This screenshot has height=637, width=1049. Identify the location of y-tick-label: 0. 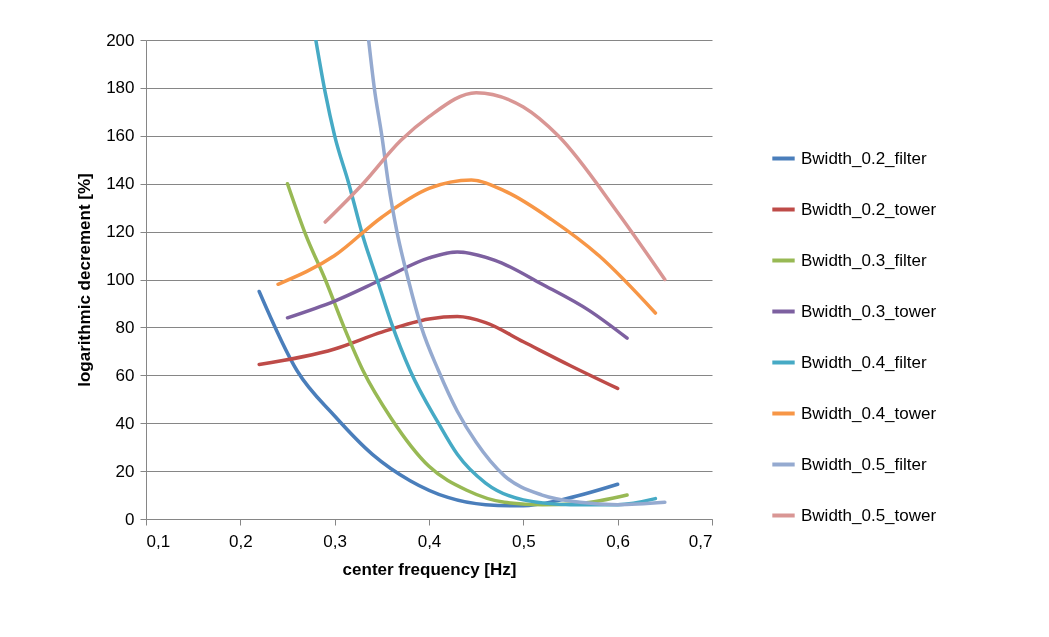
(130, 519).